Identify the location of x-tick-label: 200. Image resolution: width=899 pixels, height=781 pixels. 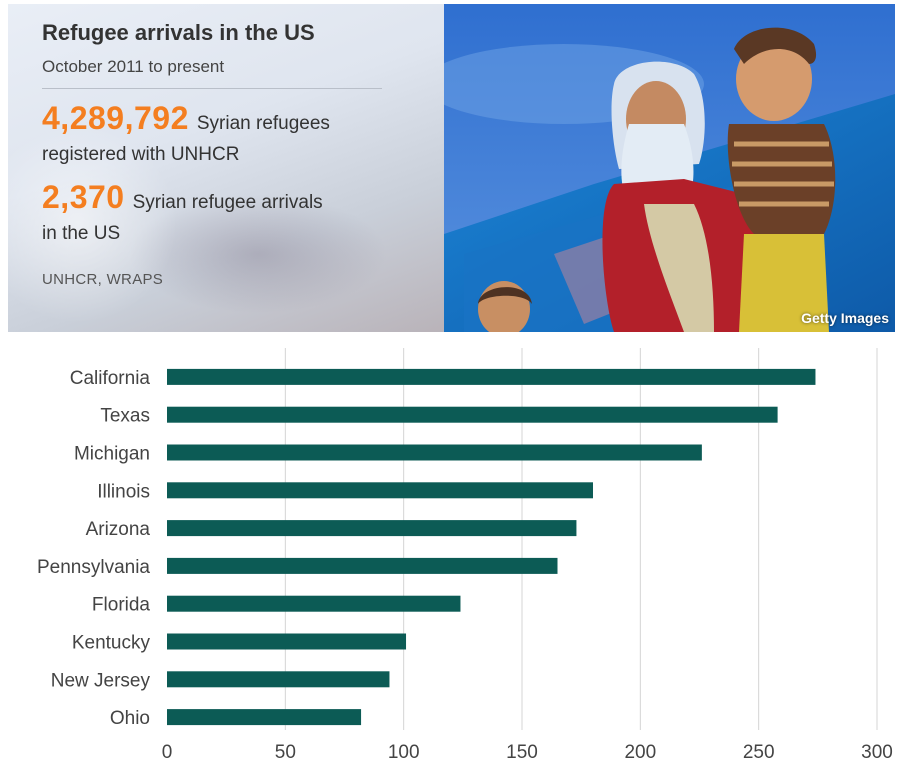
(640, 752).